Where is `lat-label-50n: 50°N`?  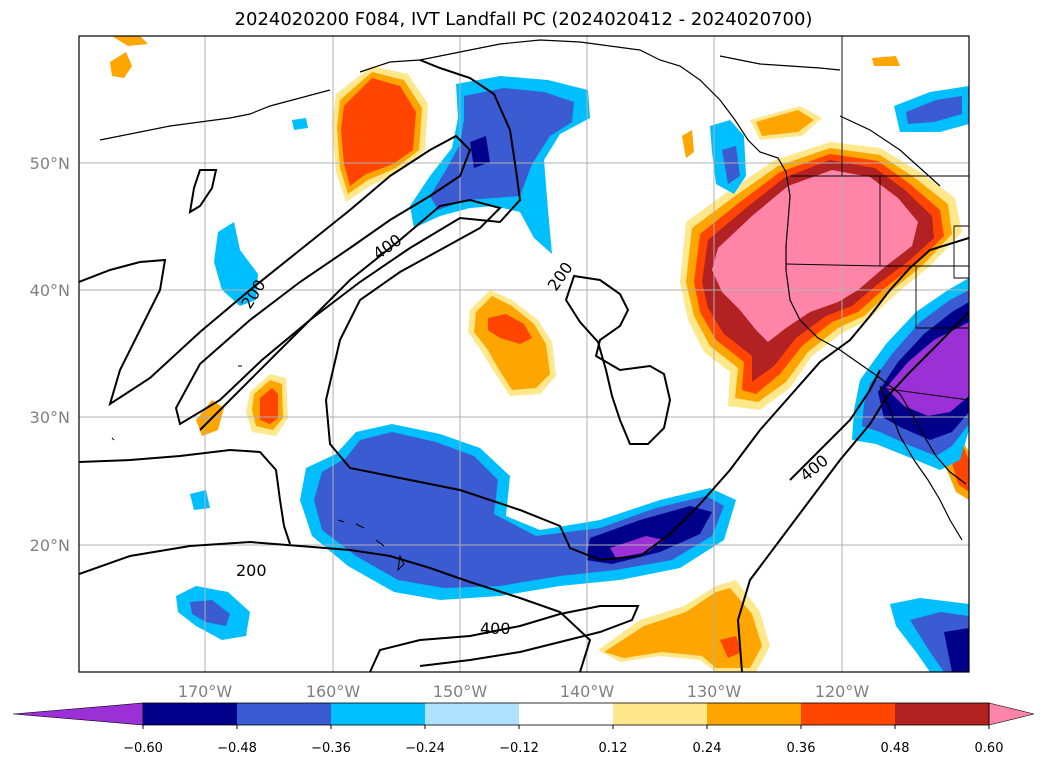 lat-label-50n: 50°N is located at coordinates (50, 163).